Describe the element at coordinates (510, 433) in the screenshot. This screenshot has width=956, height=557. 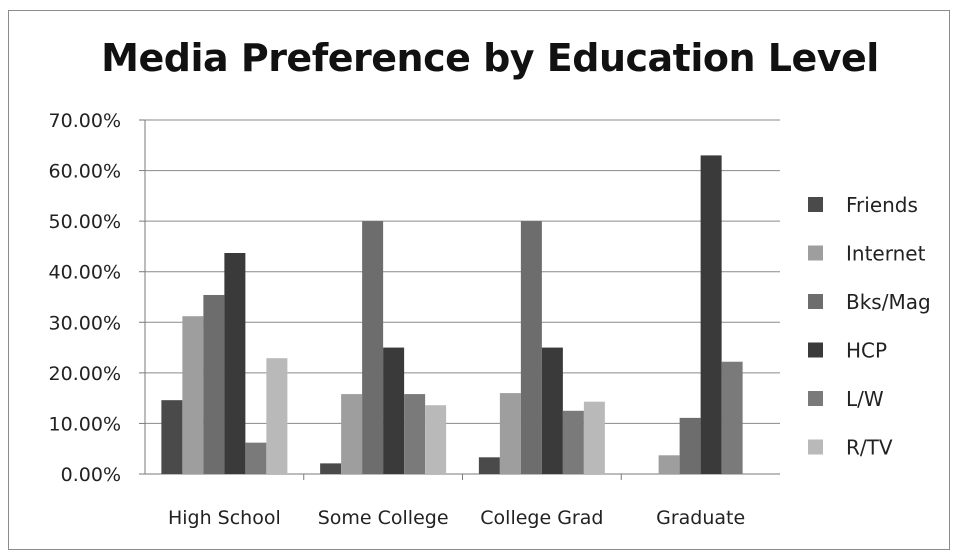
I see `bar-internet-college-grad` at that location.